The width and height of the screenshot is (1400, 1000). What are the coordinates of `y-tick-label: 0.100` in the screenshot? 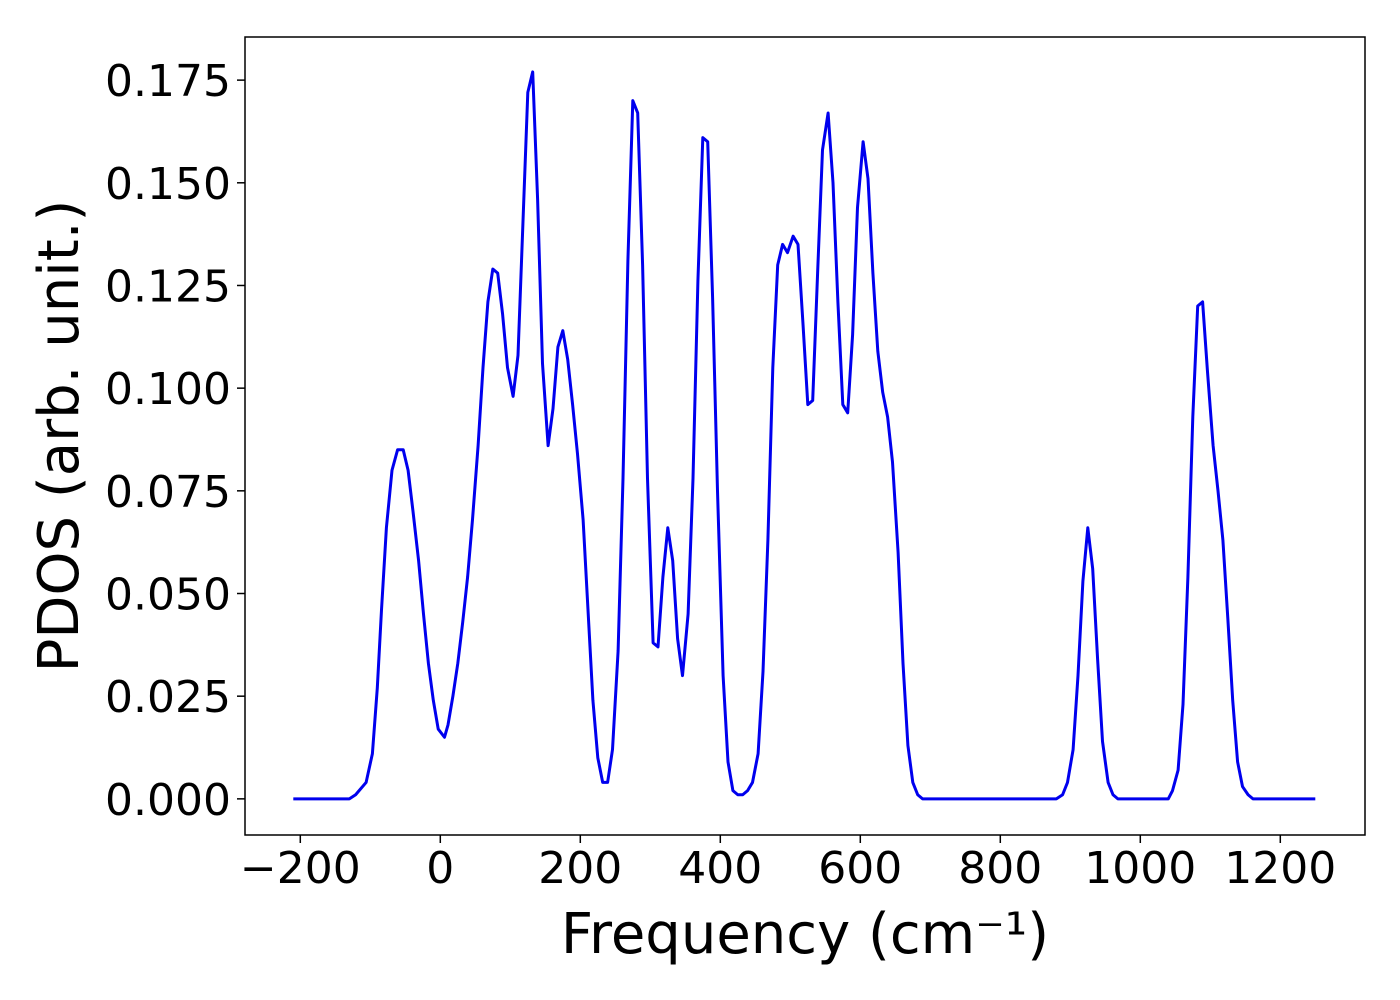 It's located at (168, 389).